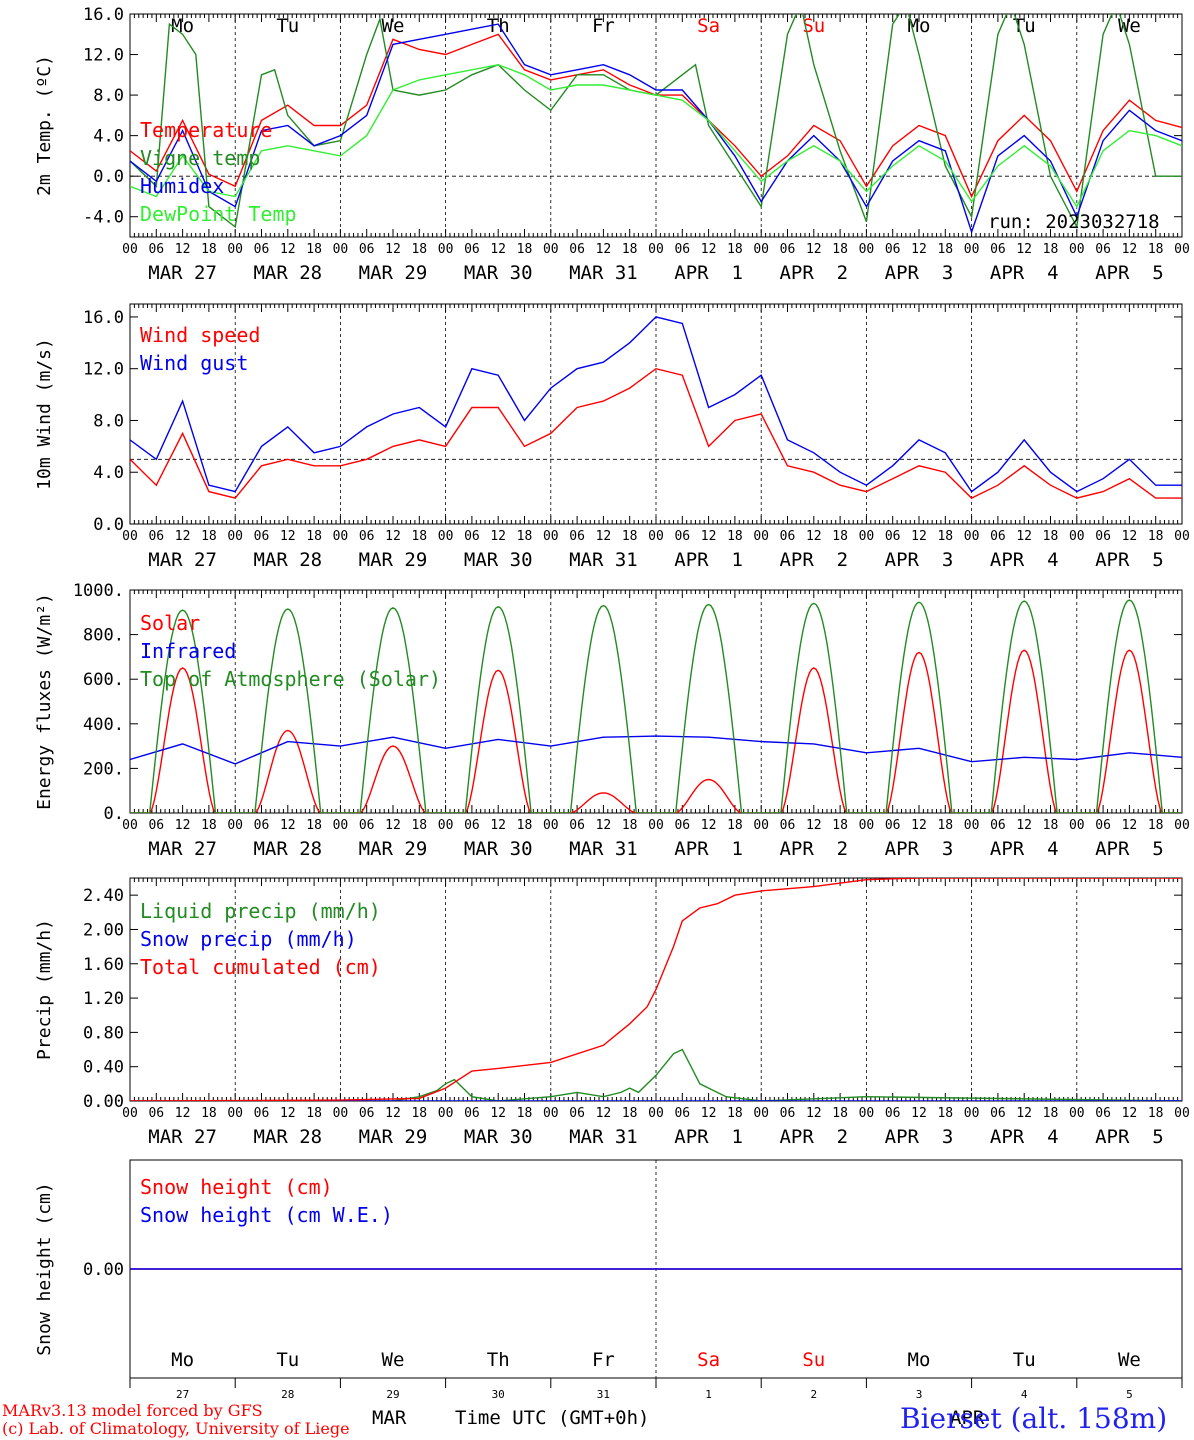 This screenshot has width=1194, height=1440. I want to click on wind-ytick-label: 0.0, so click(108, 525).